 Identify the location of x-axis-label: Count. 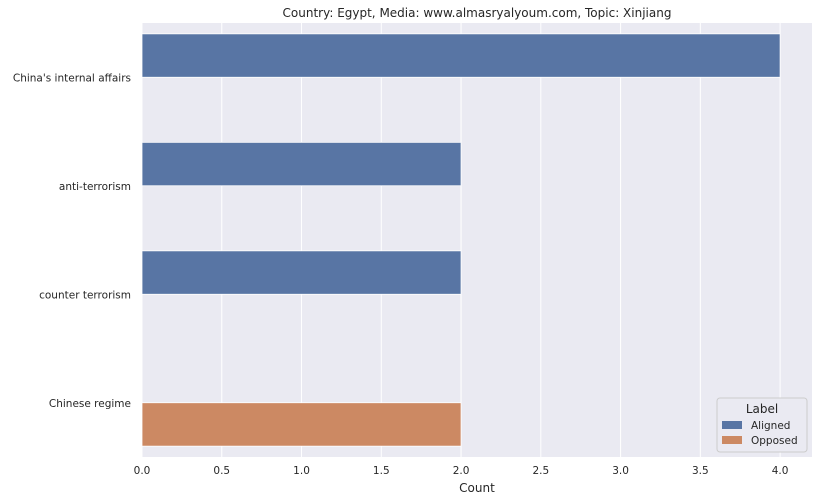
(477, 488).